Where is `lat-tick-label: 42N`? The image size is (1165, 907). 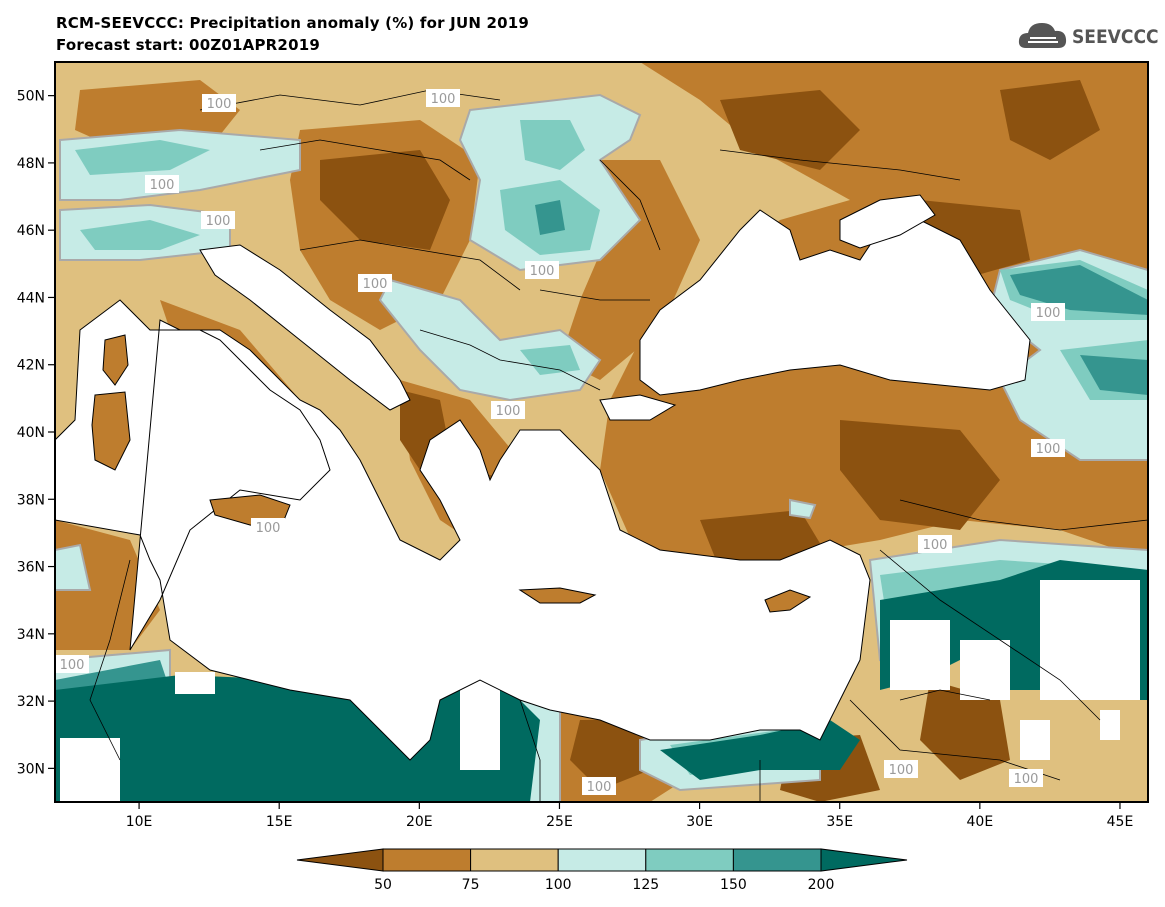
lat-tick-label: 42N is located at coordinates (31, 366).